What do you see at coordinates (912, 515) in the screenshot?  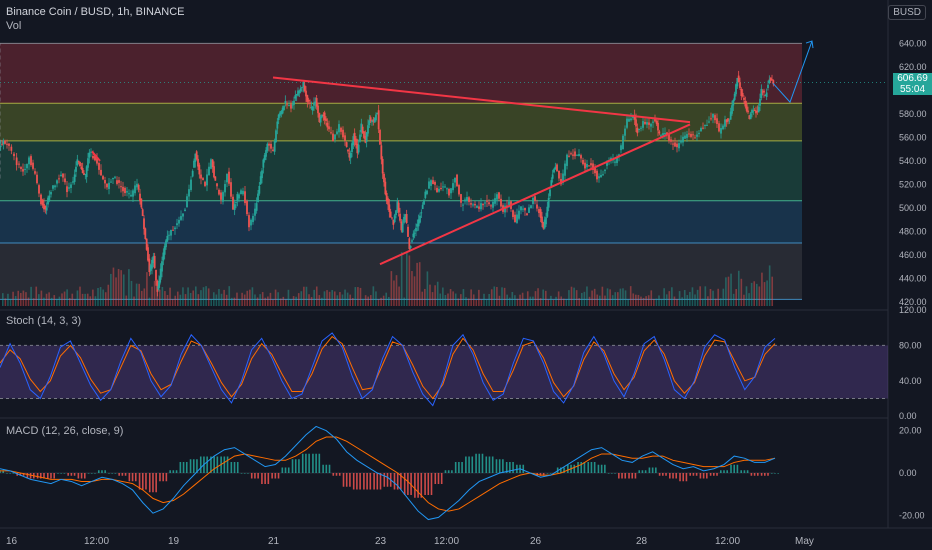 I see `macd-tick-label: -20.00` at bounding box center [912, 515].